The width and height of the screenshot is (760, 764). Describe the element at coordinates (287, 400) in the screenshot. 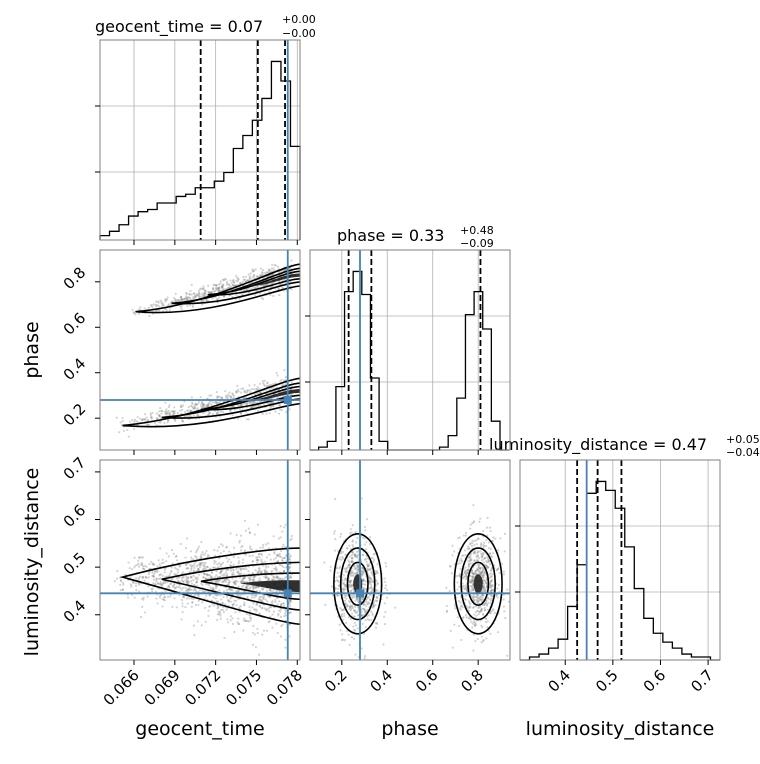

I see `truth-marker` at that location.